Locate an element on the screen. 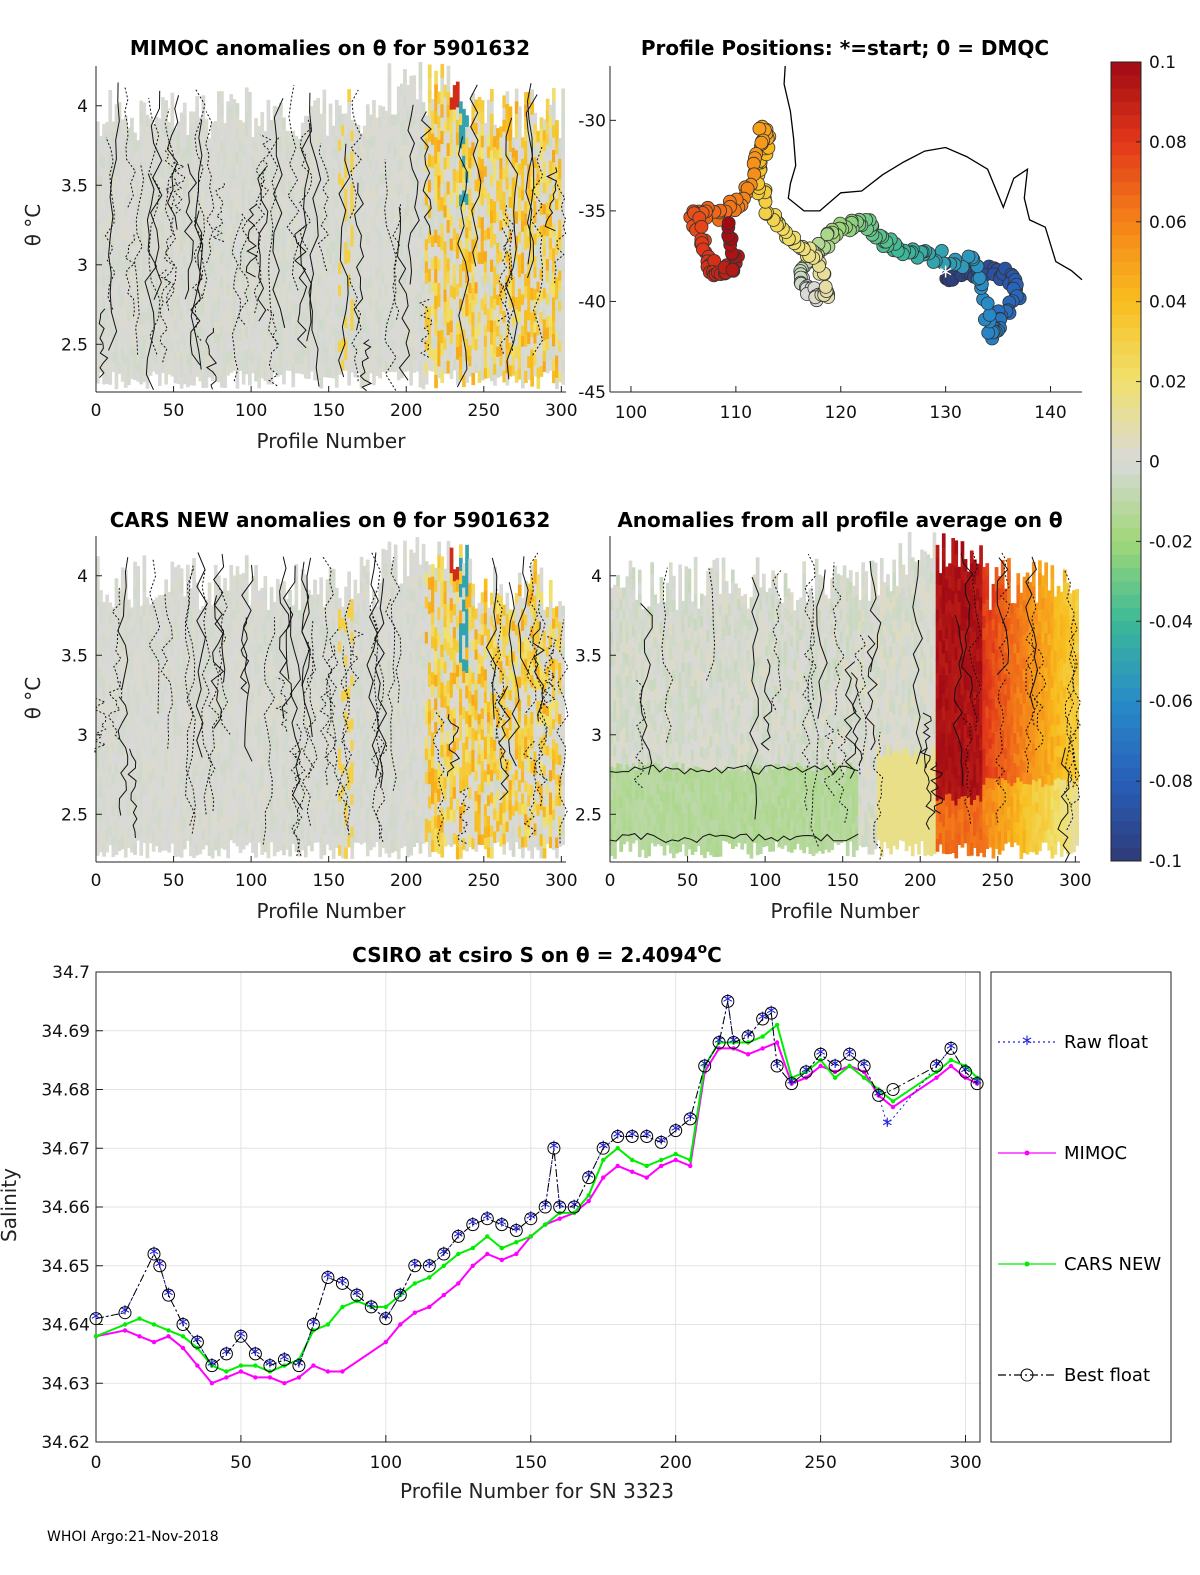  cars-title: CARS NEW anomalies on θ for 5901632 is located at coordinates (330, 520).